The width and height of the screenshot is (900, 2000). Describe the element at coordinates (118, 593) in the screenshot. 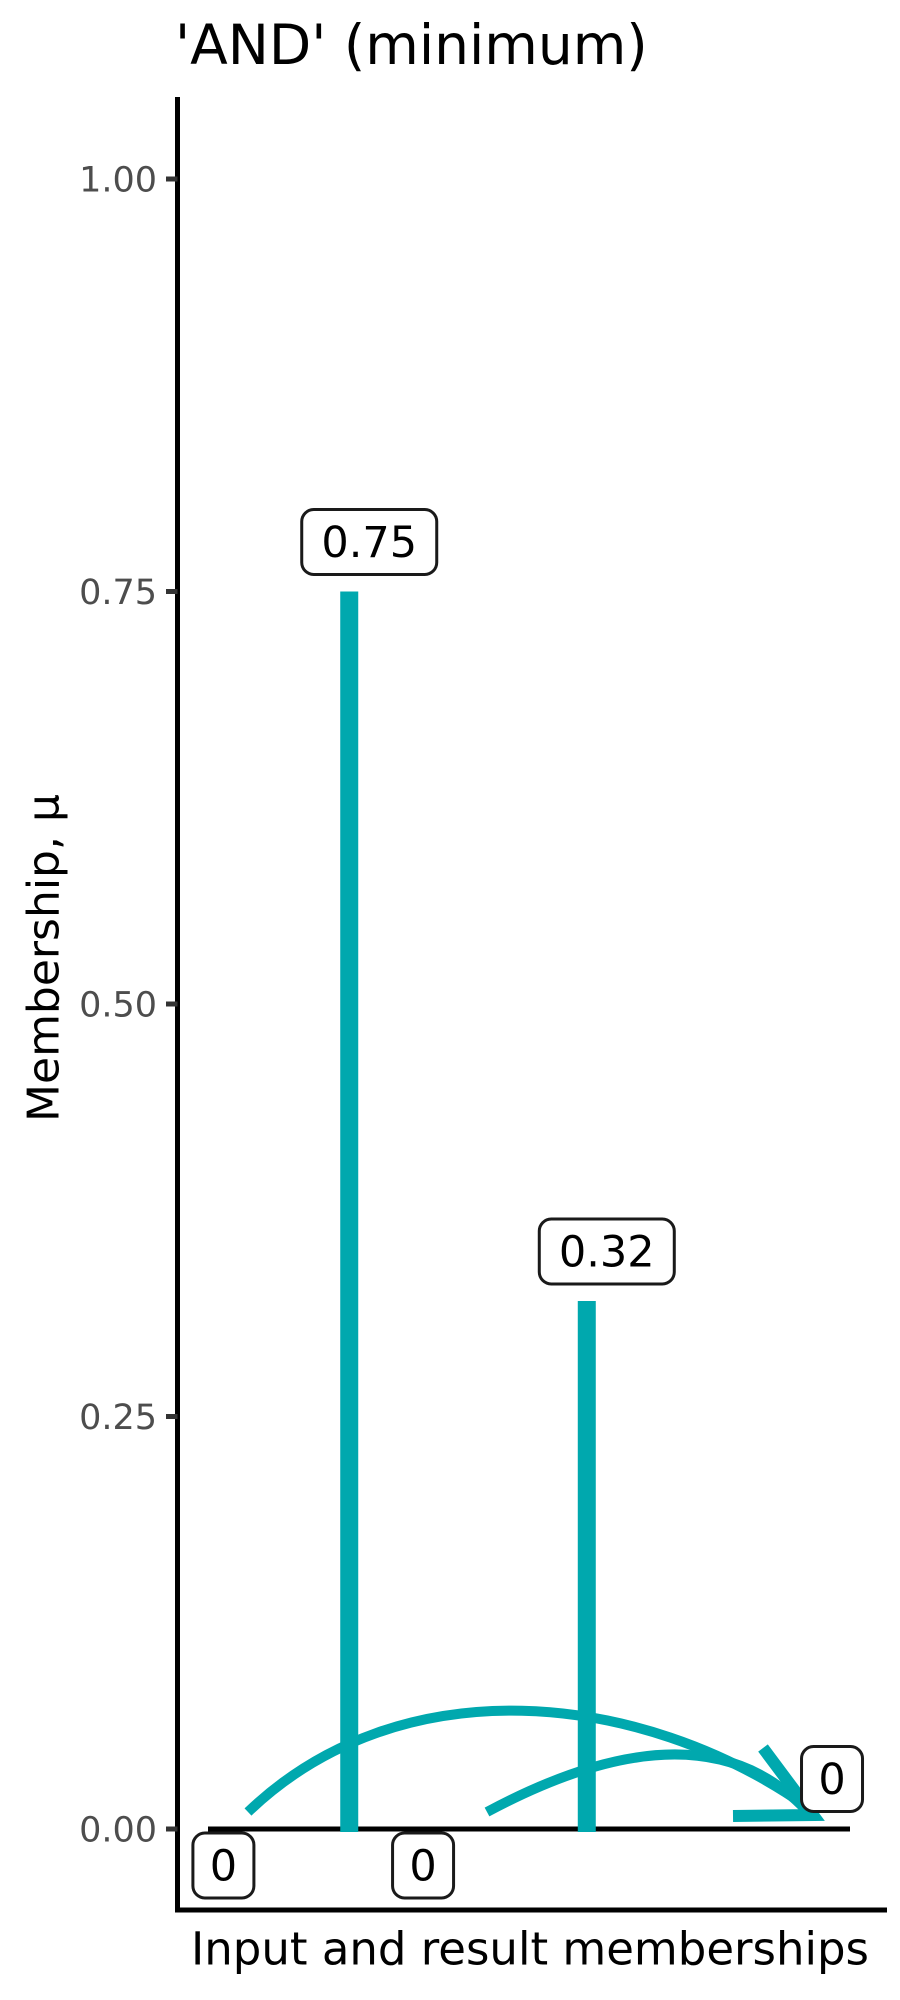

I see `y-tick-label: 0.75` at that location.